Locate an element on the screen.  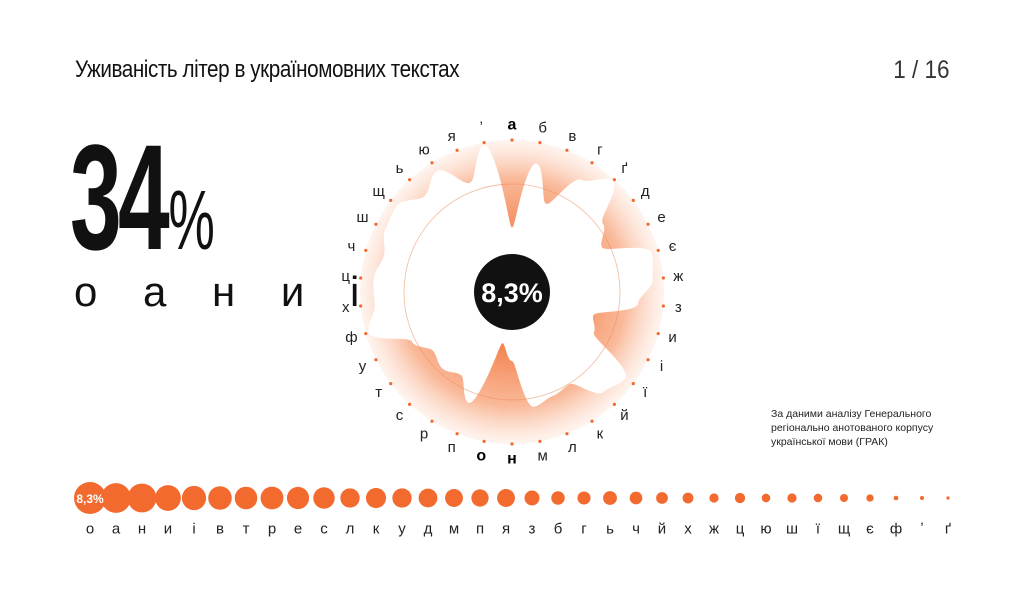
center-value: 8,3% is located at coordinates (512, 293).